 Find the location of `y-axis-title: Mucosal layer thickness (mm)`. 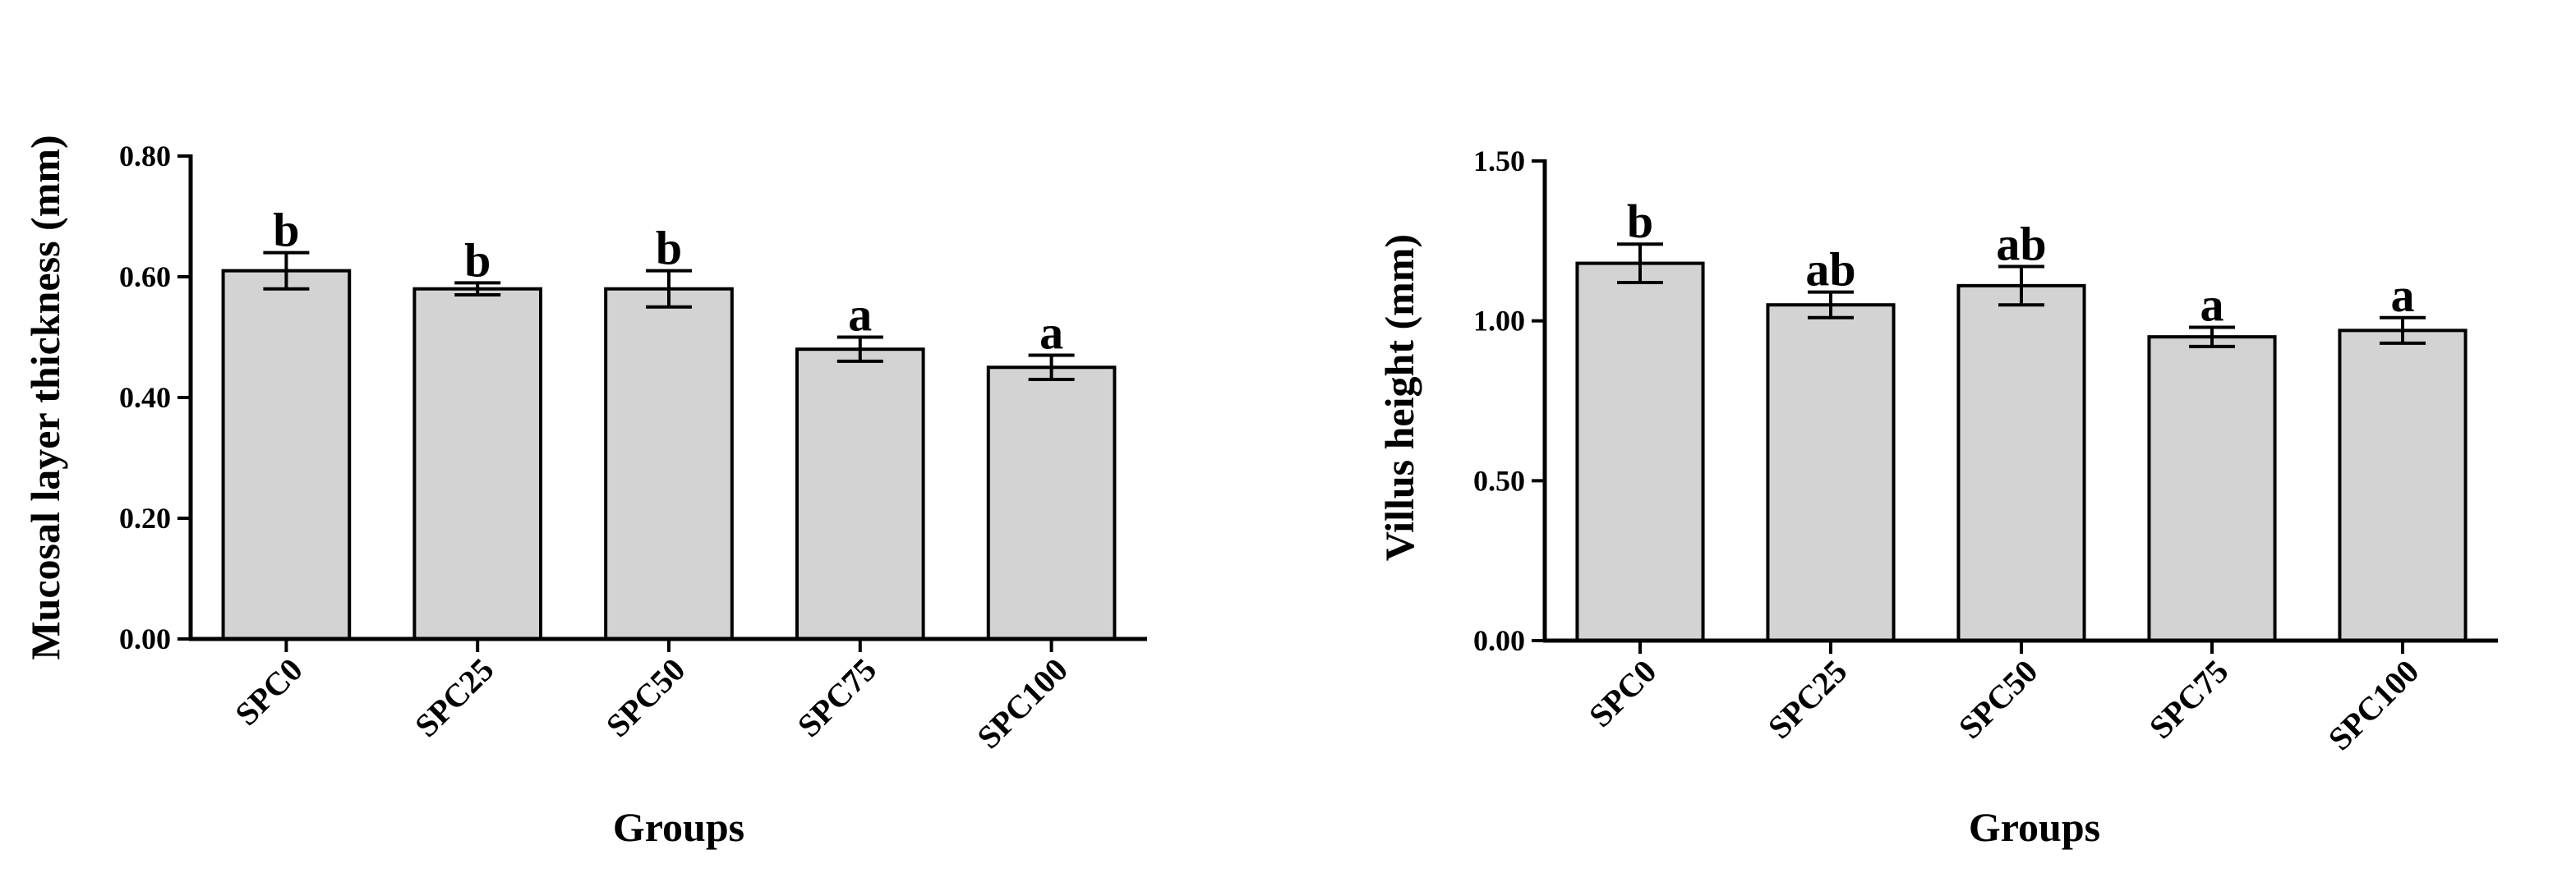

y-axis-title: Mucosal layer thickness (mm) is located at coordinates (45, 398).